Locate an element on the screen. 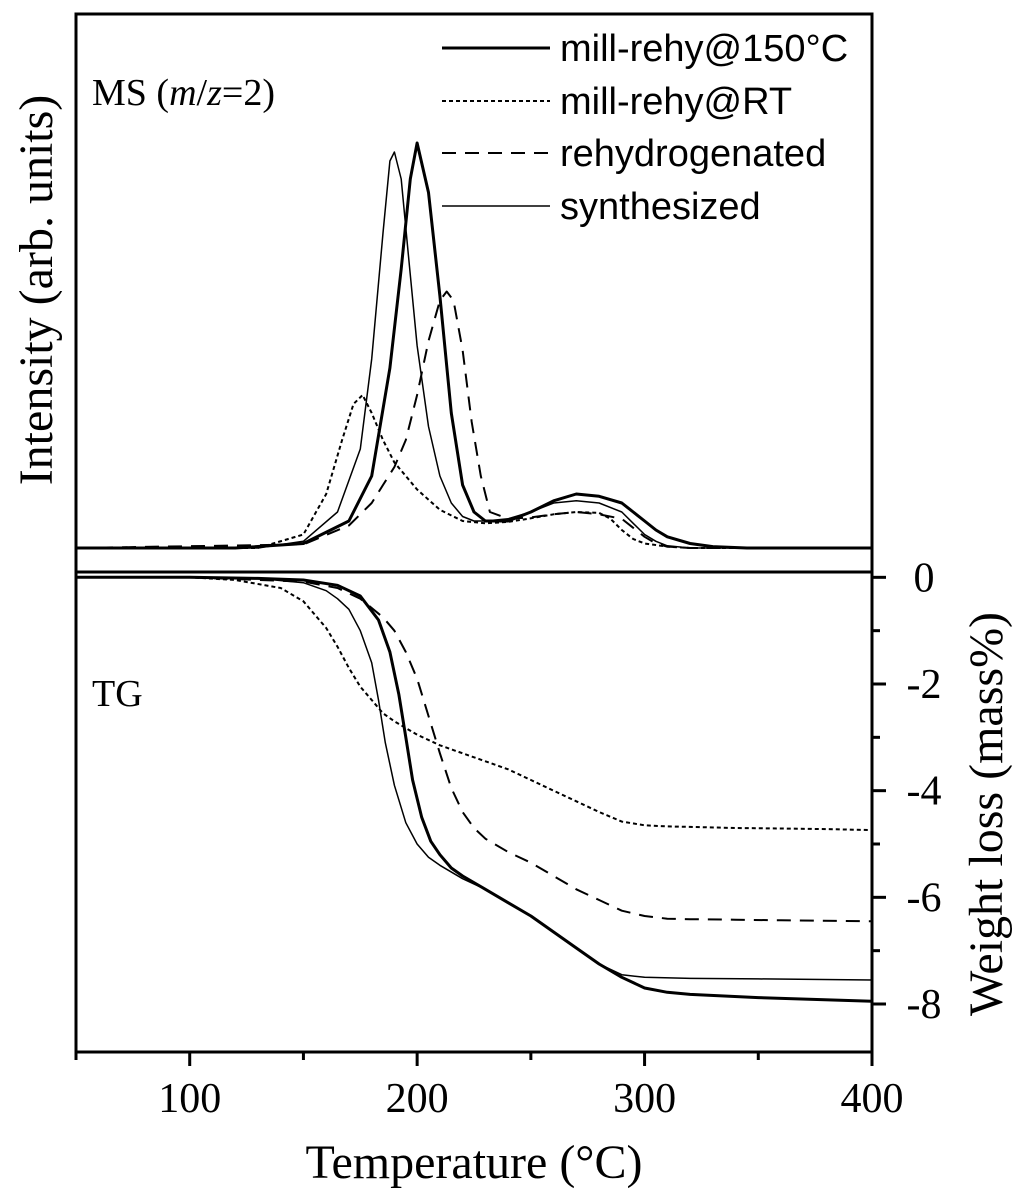 Image resolution: width=1024 pixels, height=1194 pixels. y-axis-tick-labels: 0 -2 -4 -6 -8 is located at coordinates (924, 791).